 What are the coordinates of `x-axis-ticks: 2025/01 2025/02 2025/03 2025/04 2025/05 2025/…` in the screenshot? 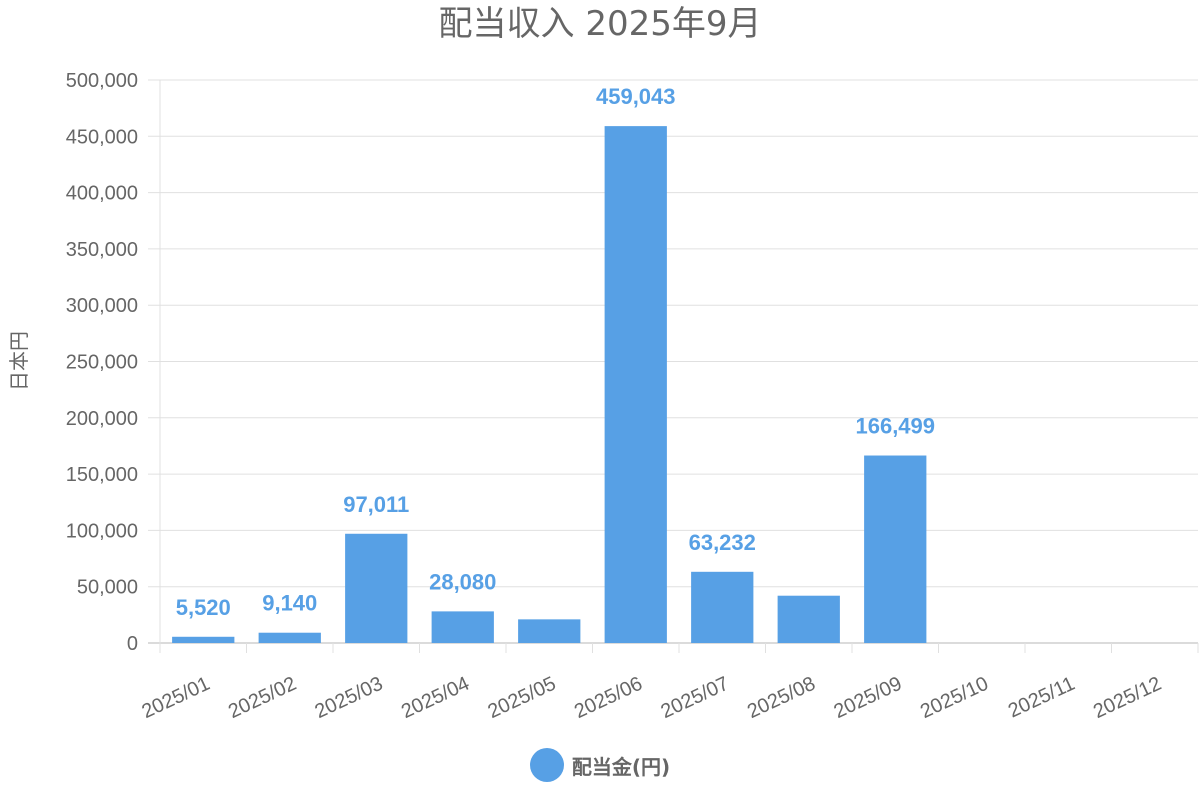 It's located at (652, 698).